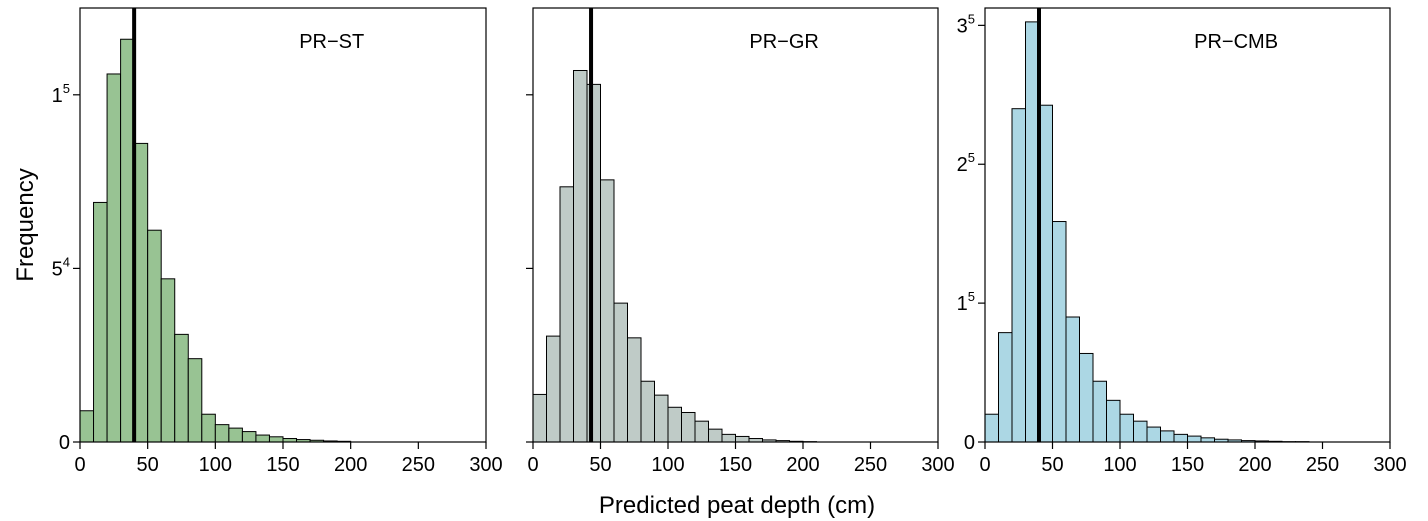 The height and width of the screenshot is (521, 1428). Describe the element at coordinates (737, 505) in the screenshot. I see `x-axis-title: Predicted peat depth (cm)` at that location.